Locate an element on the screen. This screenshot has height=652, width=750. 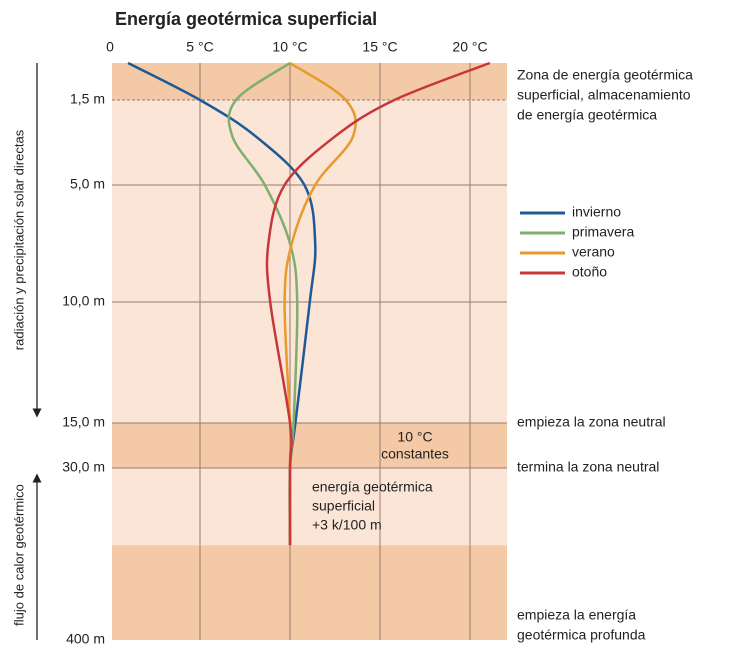
annotation: de energía geotérmica is located at coordinates (587, 115).